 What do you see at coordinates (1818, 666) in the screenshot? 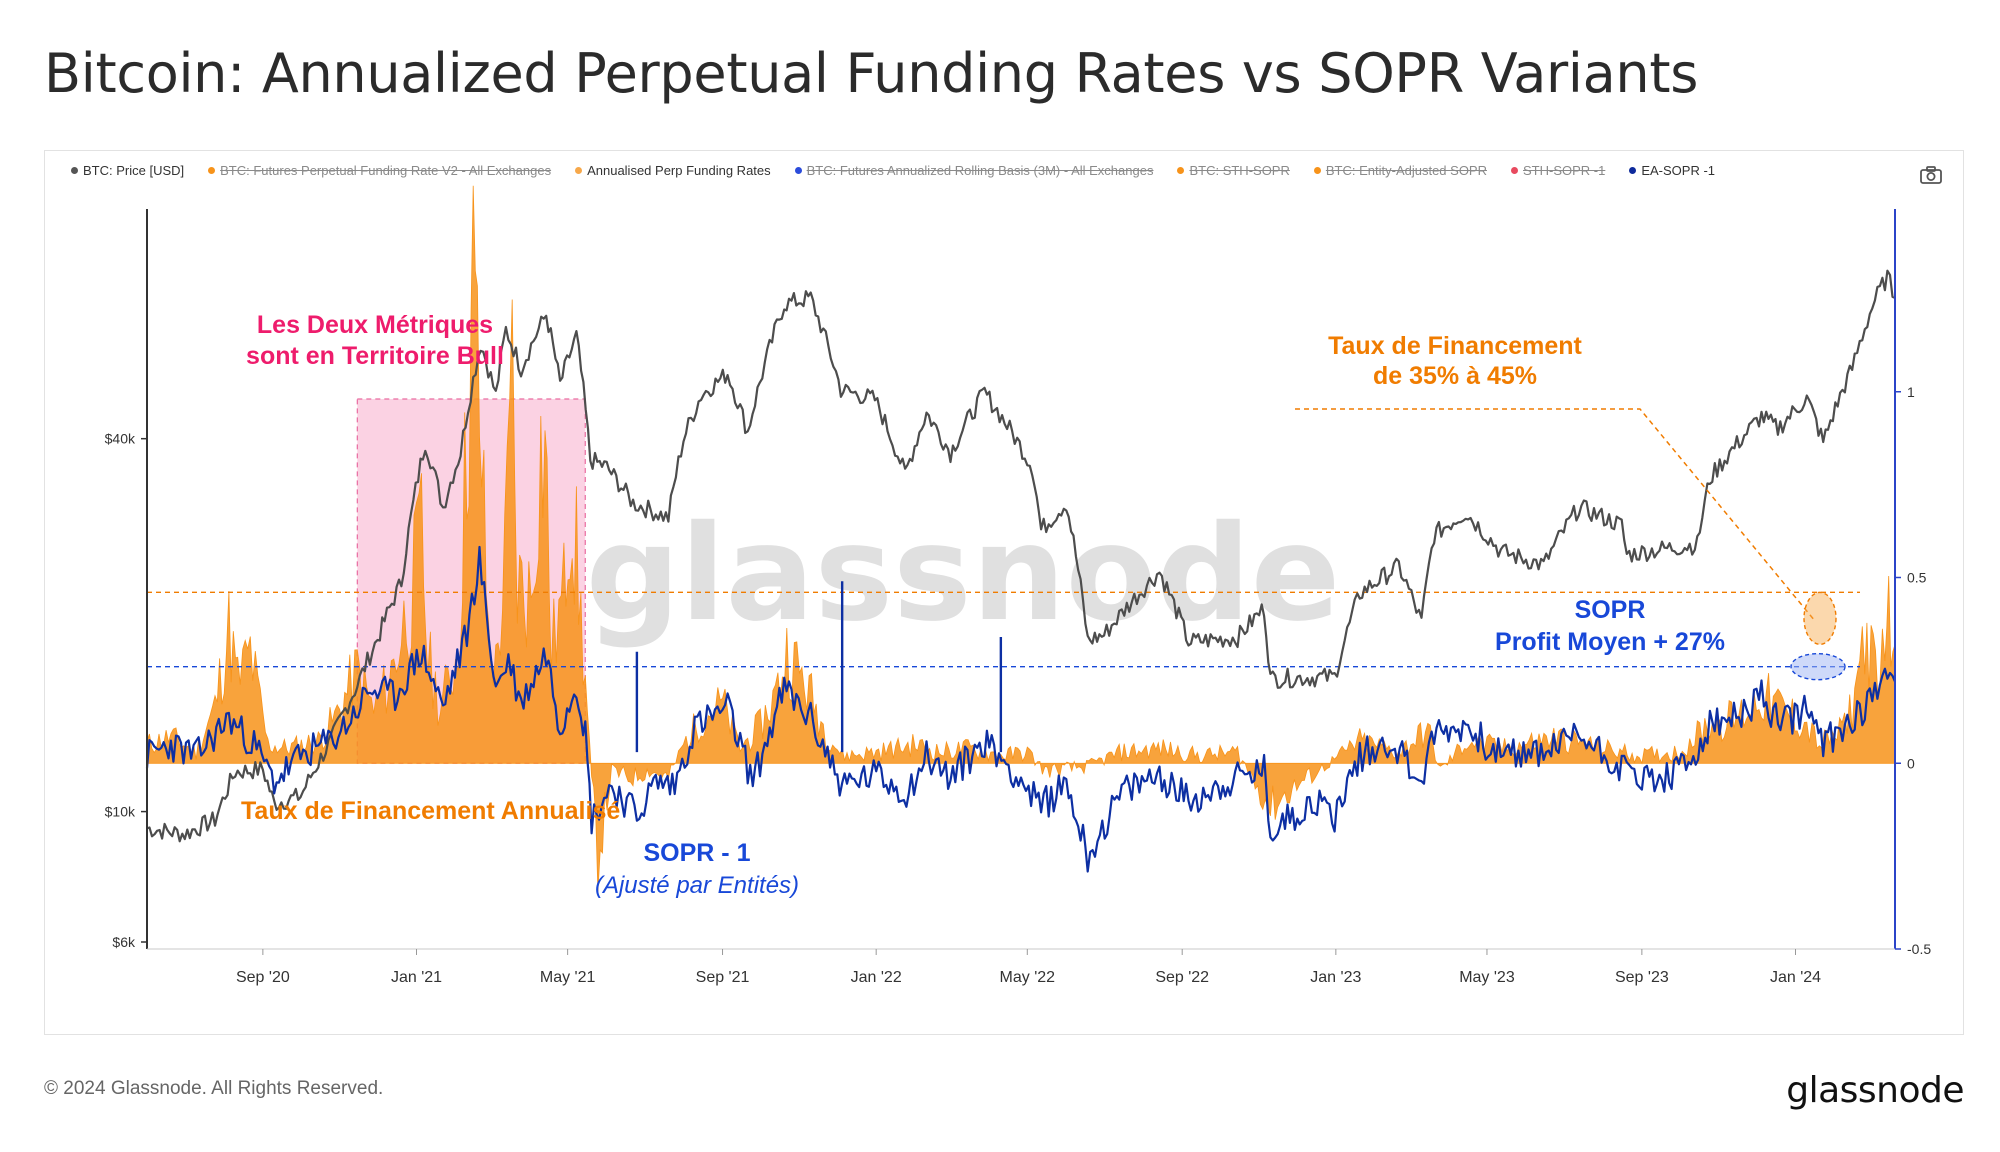
I see `sopr-highlight-marker` at bounding box center [1818, 666].